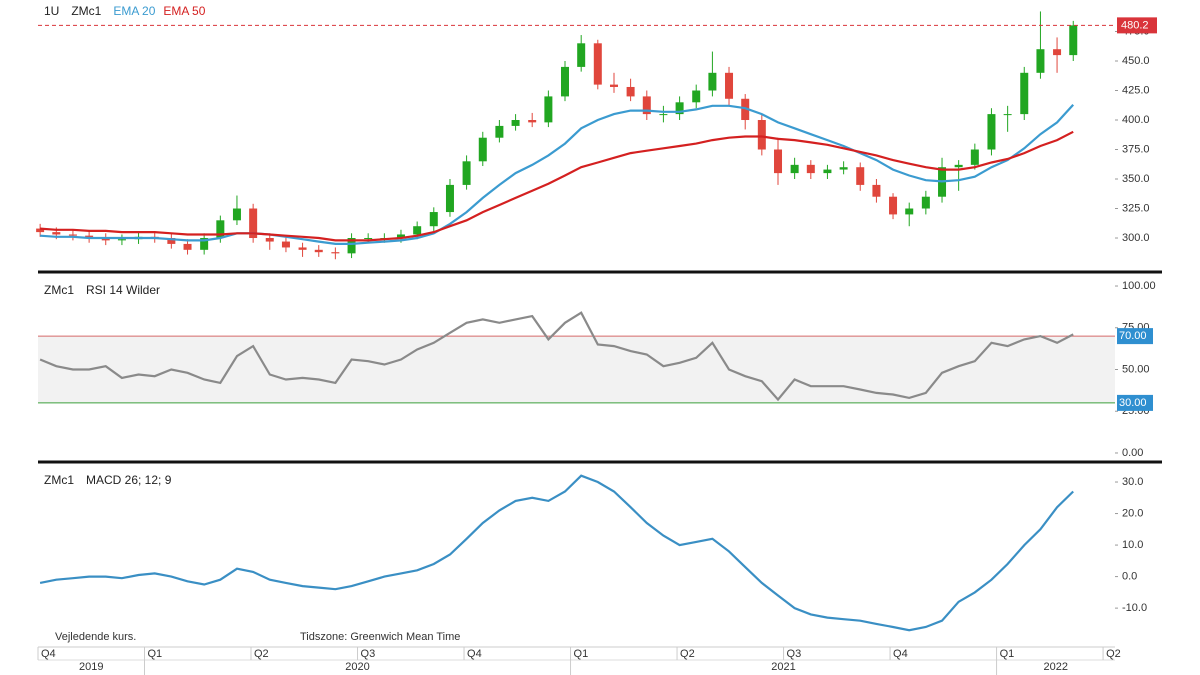 The height and width of the screenshot is (675, 1200). I want to click on year-label: 2022, so click(1056, 667).